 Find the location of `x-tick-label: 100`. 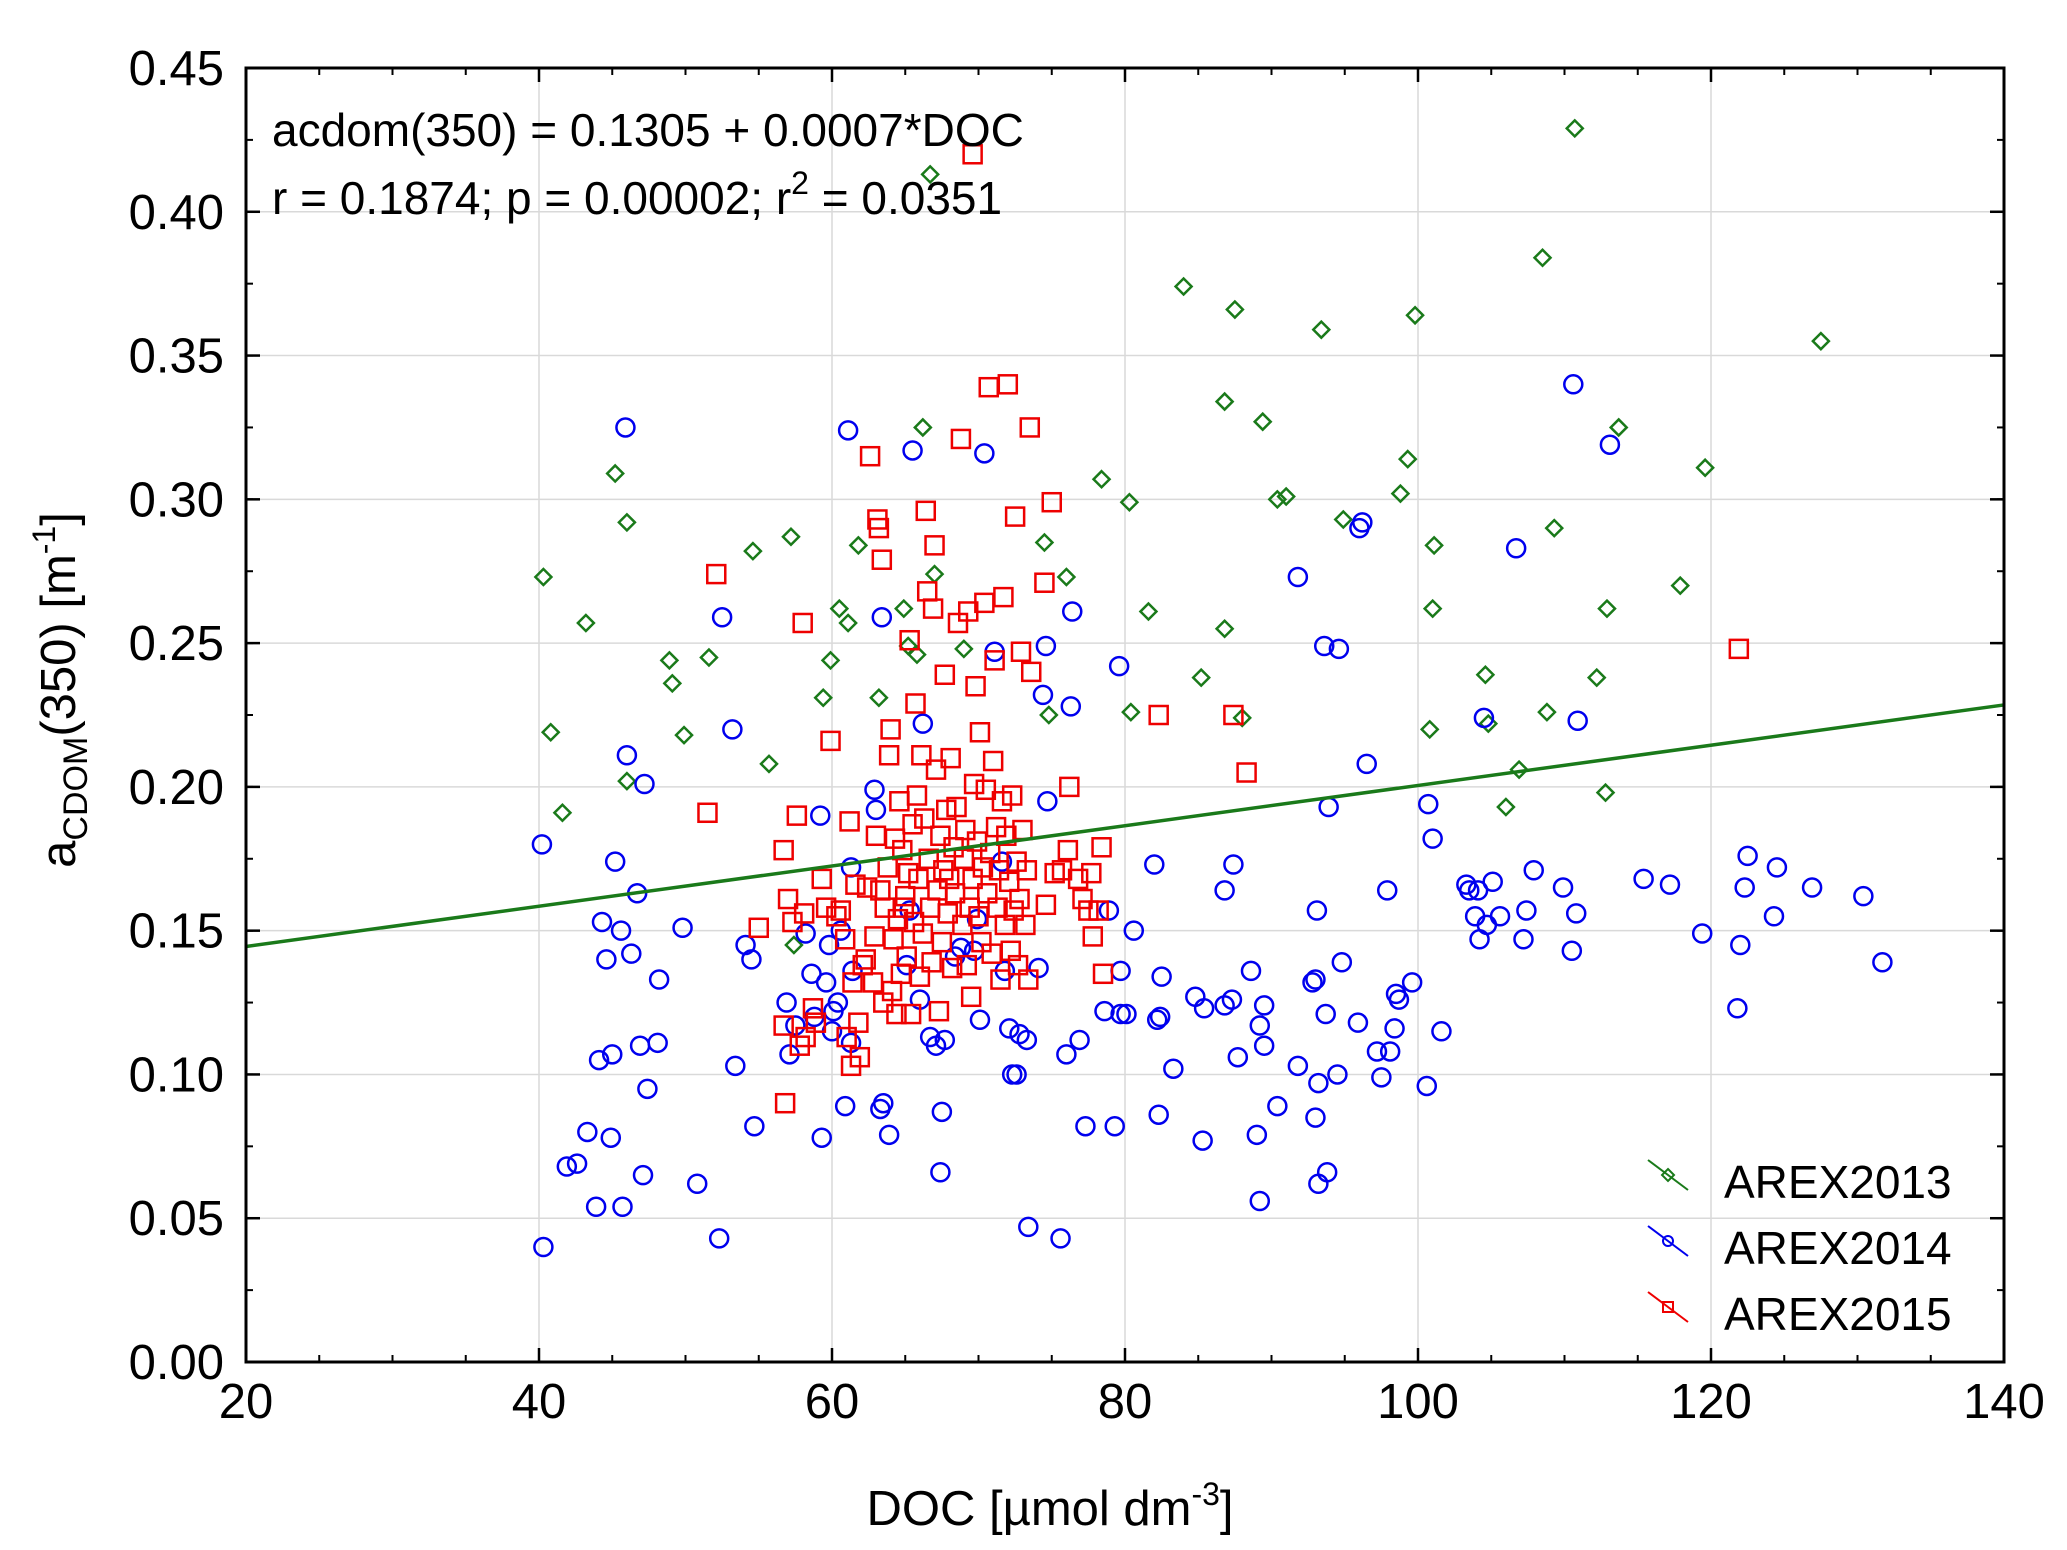

x-tick-label: 100 is located at coordinates (1418, 1402).